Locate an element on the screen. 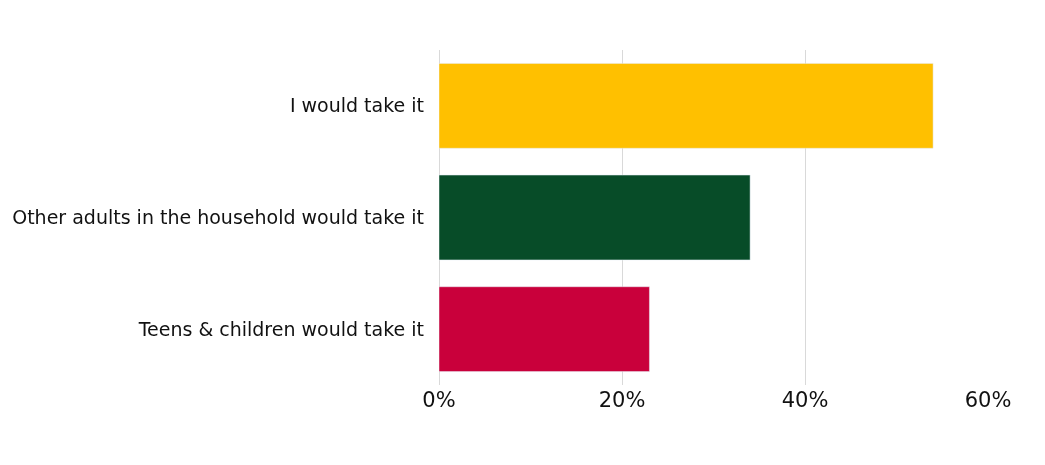 This screenshot has width=1045, height=465. x-tick-label: 20% is located at coordinates (622, 400).